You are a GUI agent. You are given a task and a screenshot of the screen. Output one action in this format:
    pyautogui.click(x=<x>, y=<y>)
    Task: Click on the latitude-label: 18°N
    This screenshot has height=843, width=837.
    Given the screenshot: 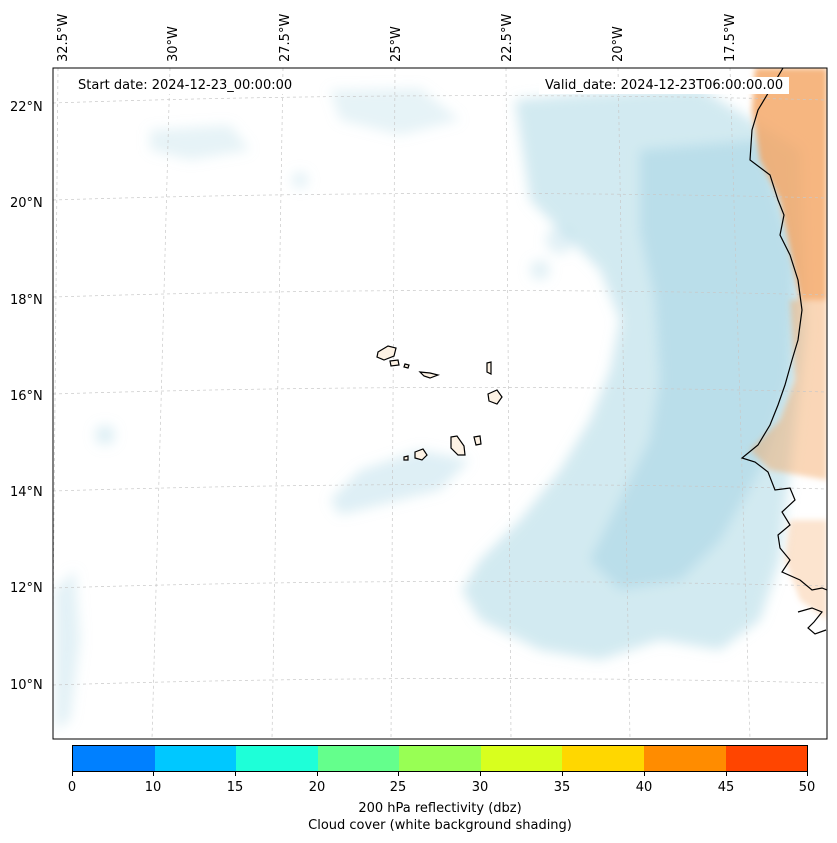 What is the action you would take?
    pyautogui.click(x=26, y=300)
    